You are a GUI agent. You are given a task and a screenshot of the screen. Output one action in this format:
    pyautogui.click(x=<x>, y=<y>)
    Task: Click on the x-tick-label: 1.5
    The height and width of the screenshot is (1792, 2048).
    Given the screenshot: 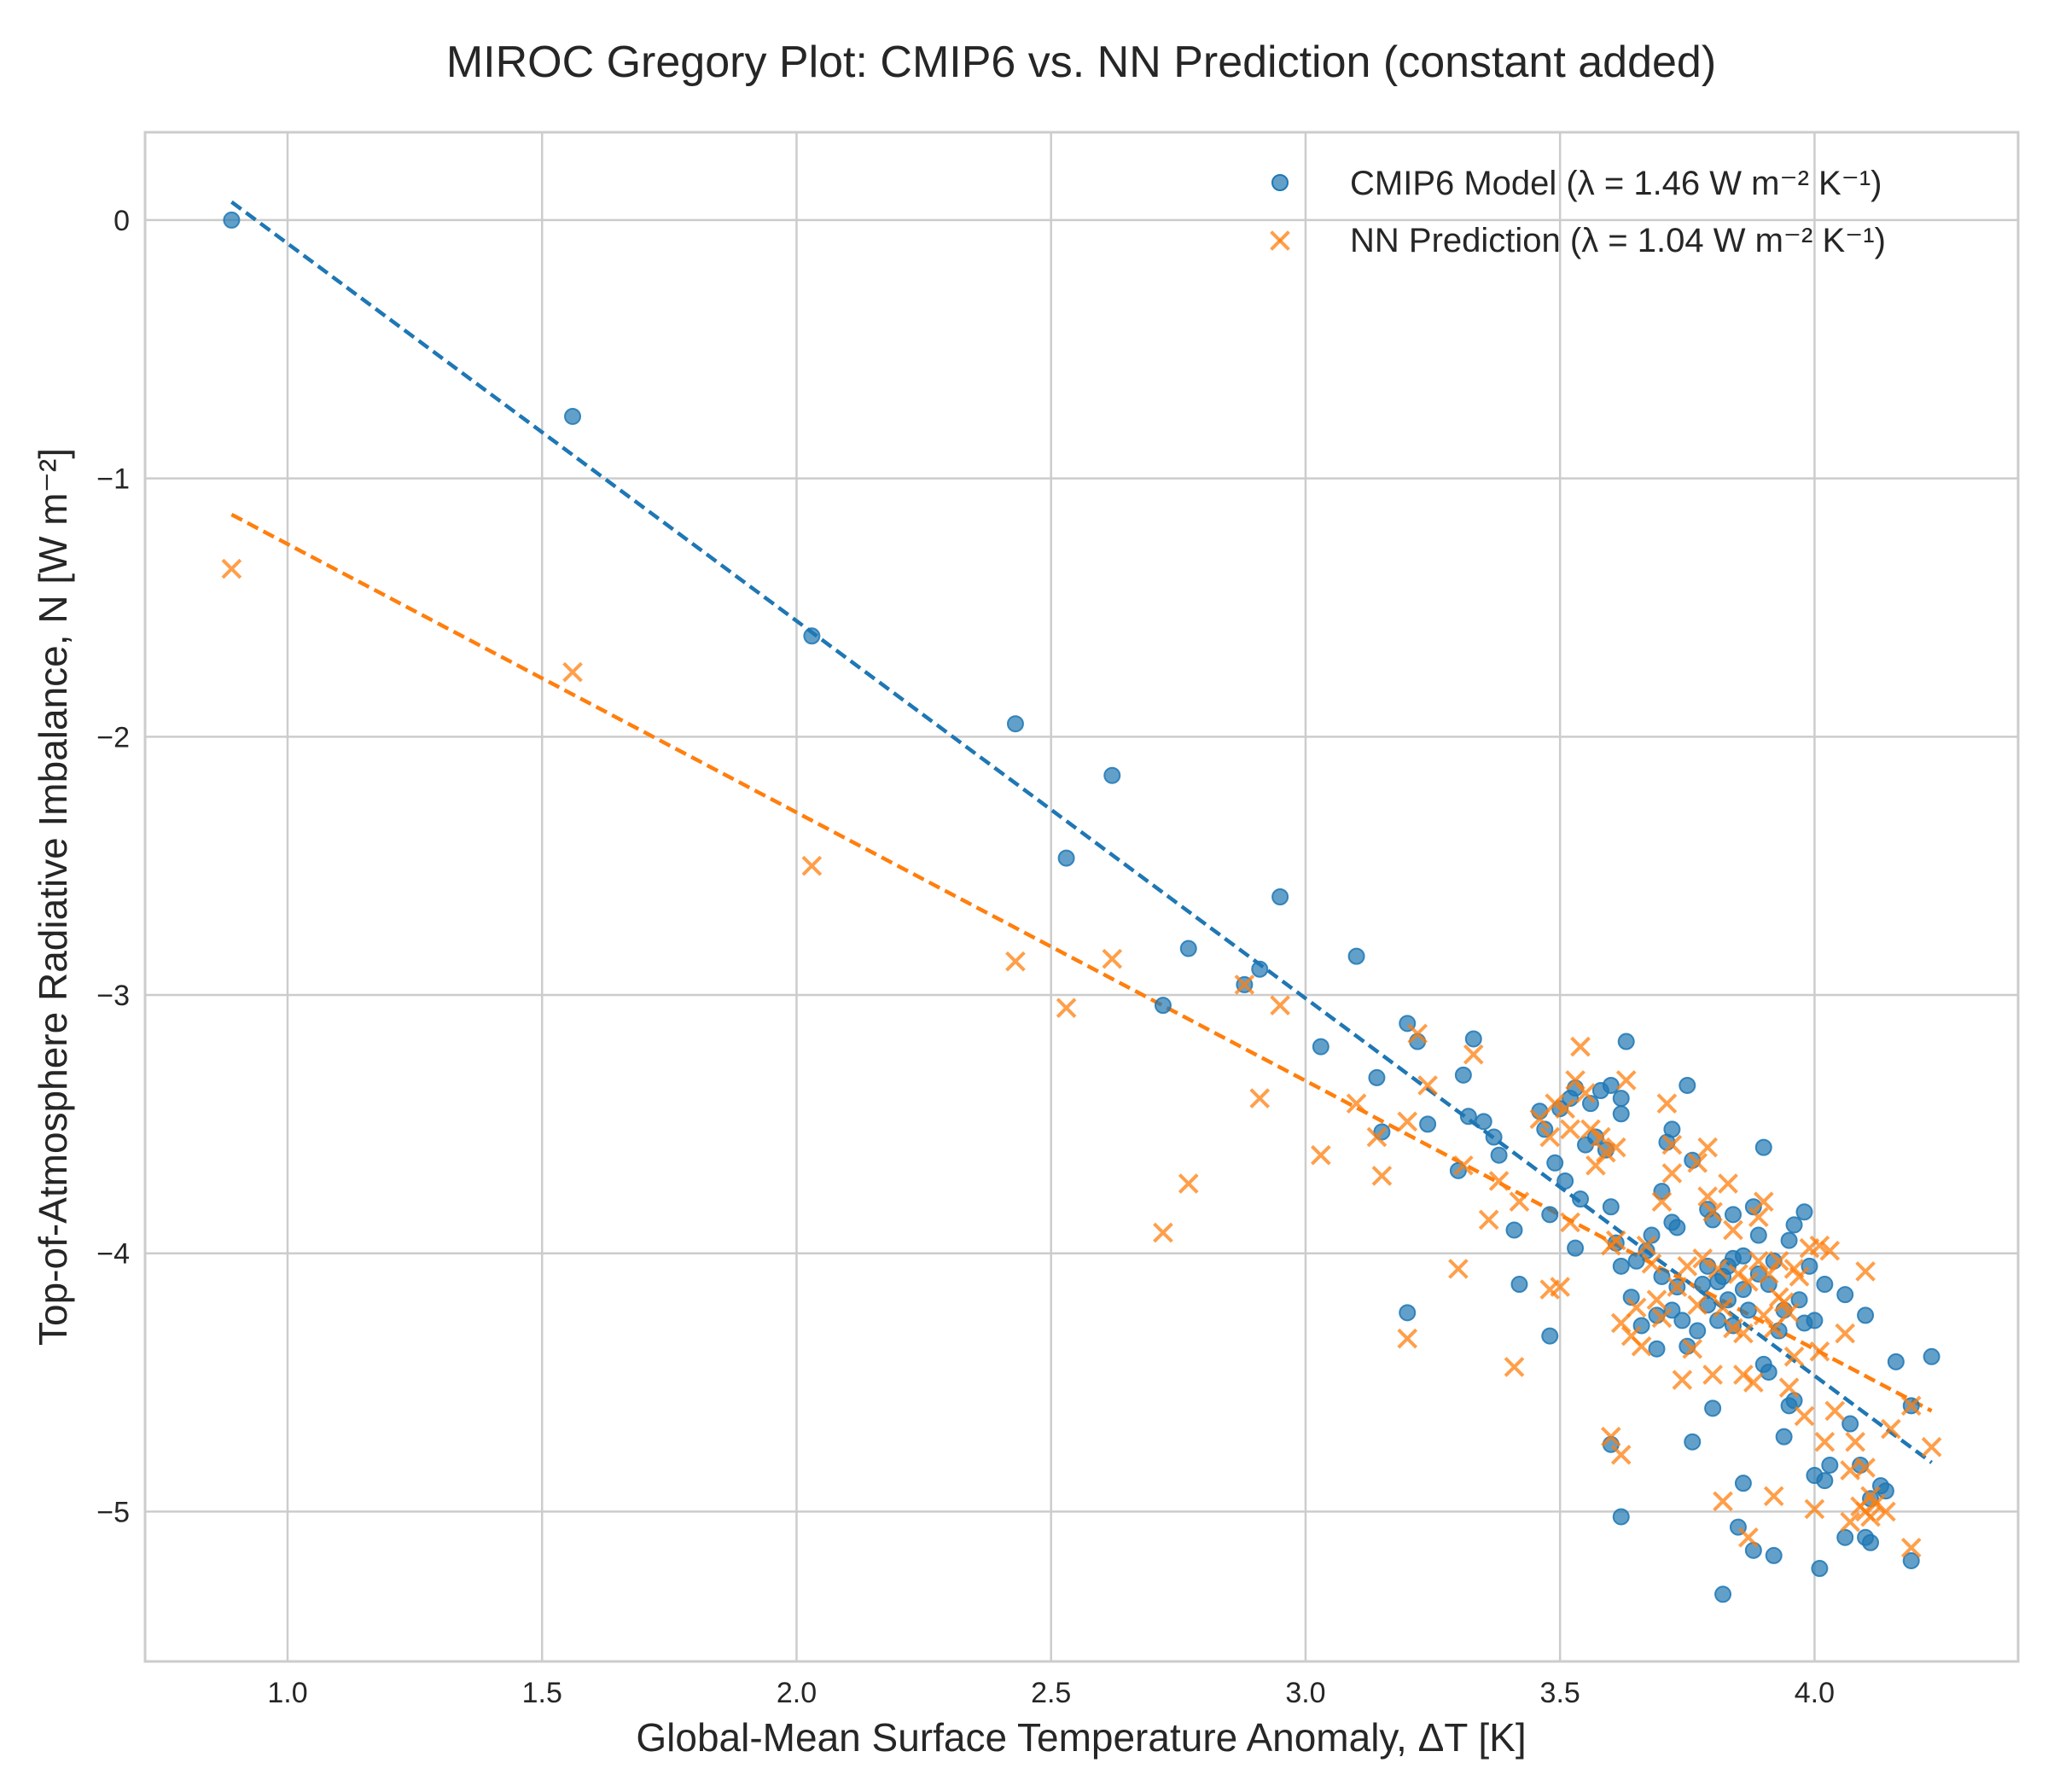 What is the action you would take?
    pyautogui.click(x=542, y=1693)
    